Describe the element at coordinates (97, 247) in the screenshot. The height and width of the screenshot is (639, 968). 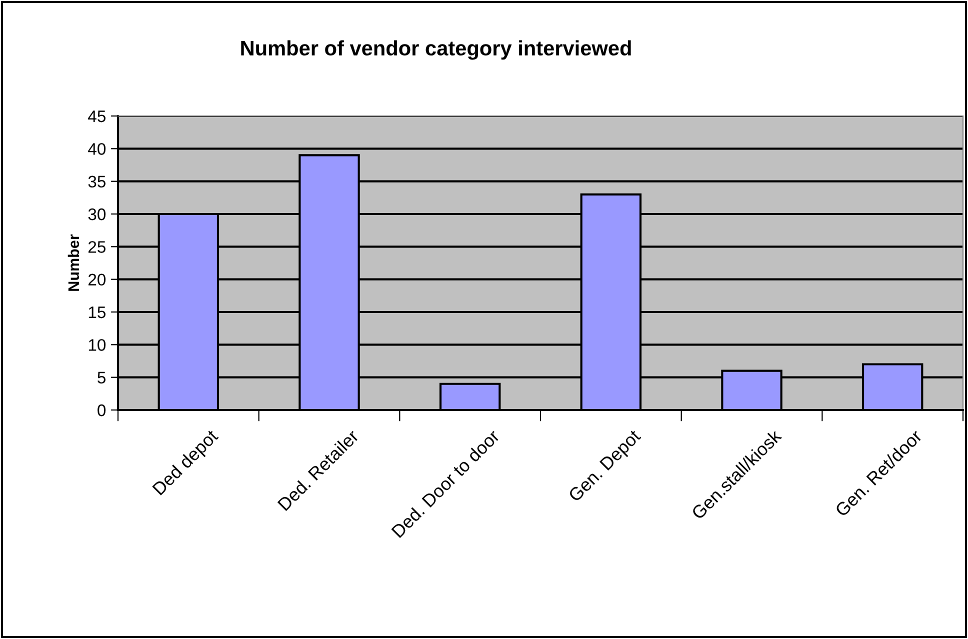
I see `y-tick-label: 25` at that location.